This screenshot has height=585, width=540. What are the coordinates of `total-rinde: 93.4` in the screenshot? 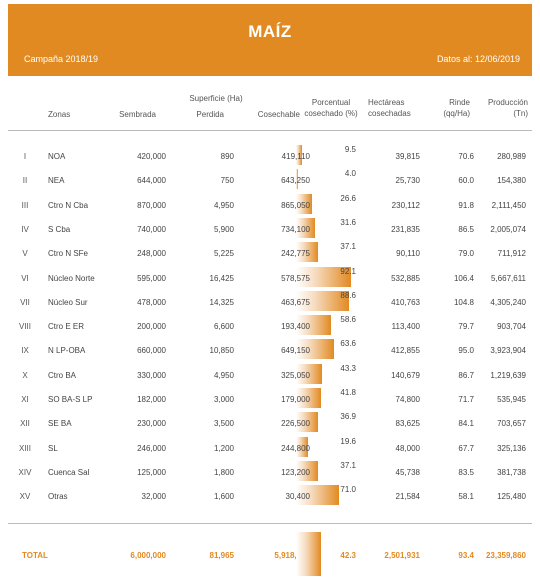 It's located at (466, 555).